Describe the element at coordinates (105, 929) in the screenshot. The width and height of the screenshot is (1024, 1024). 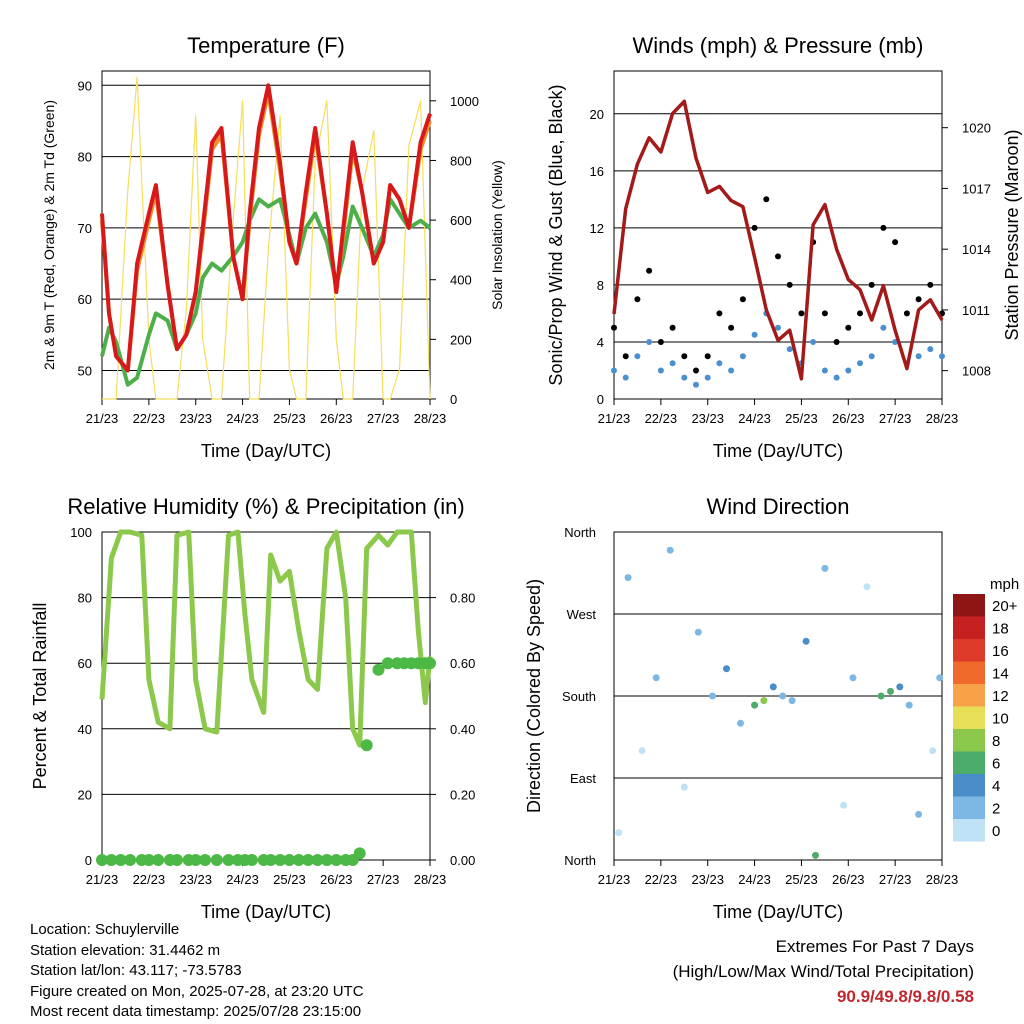
I see `location-text: Location: Schuylerville` at that location.